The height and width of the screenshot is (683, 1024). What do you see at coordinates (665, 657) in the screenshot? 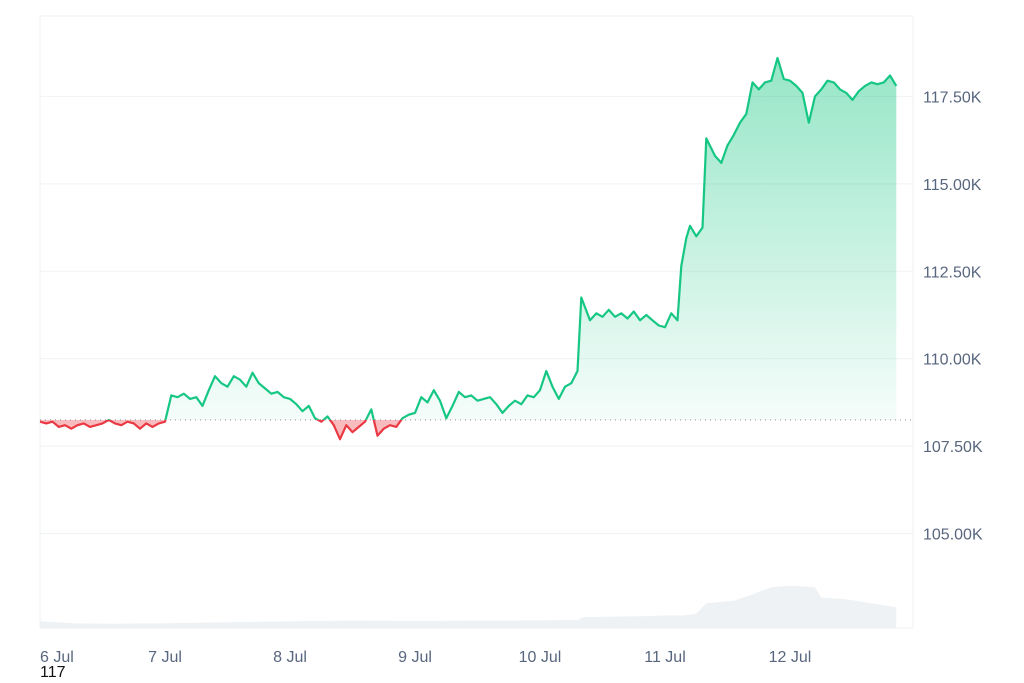
I see `x-tick-label: 11 Jul` at bounding box center [665, 657].